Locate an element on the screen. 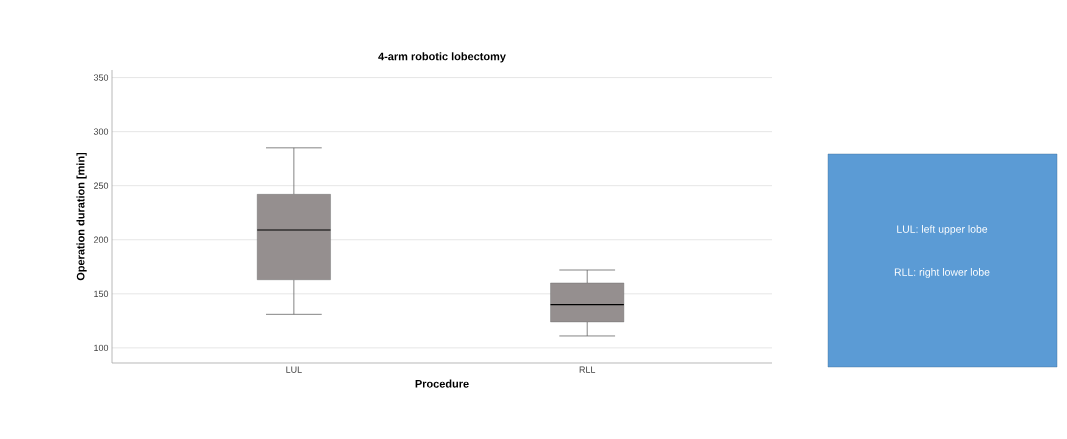 The image size is (1067, 439). y-tick-label: 300 is located at coordinates (101, 131).